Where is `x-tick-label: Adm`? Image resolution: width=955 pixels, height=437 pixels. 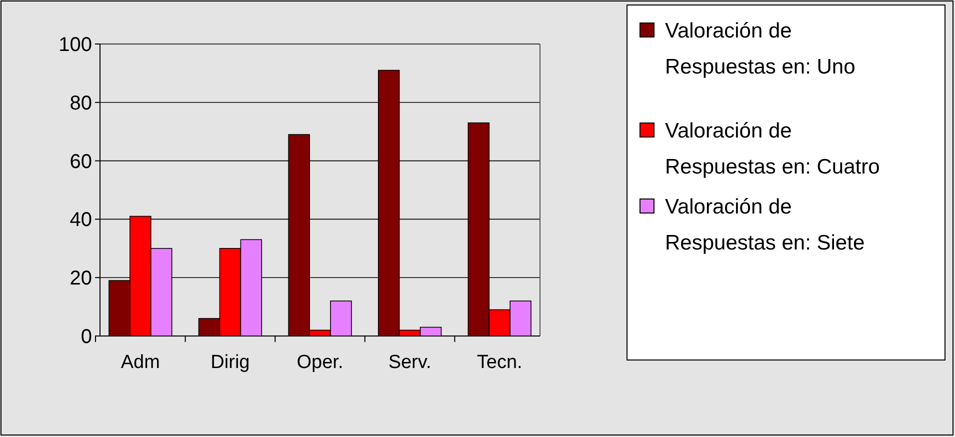 x-tick-label: Adm is located at coordinates (140, 362).